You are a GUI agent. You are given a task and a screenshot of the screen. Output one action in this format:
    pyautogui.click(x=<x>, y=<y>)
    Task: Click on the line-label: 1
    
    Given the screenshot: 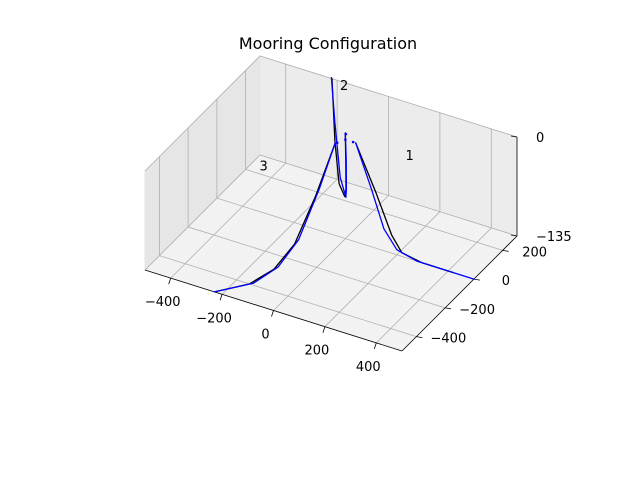 What is the action you would take?
    pyautogui.click(x=409, y=156)
    